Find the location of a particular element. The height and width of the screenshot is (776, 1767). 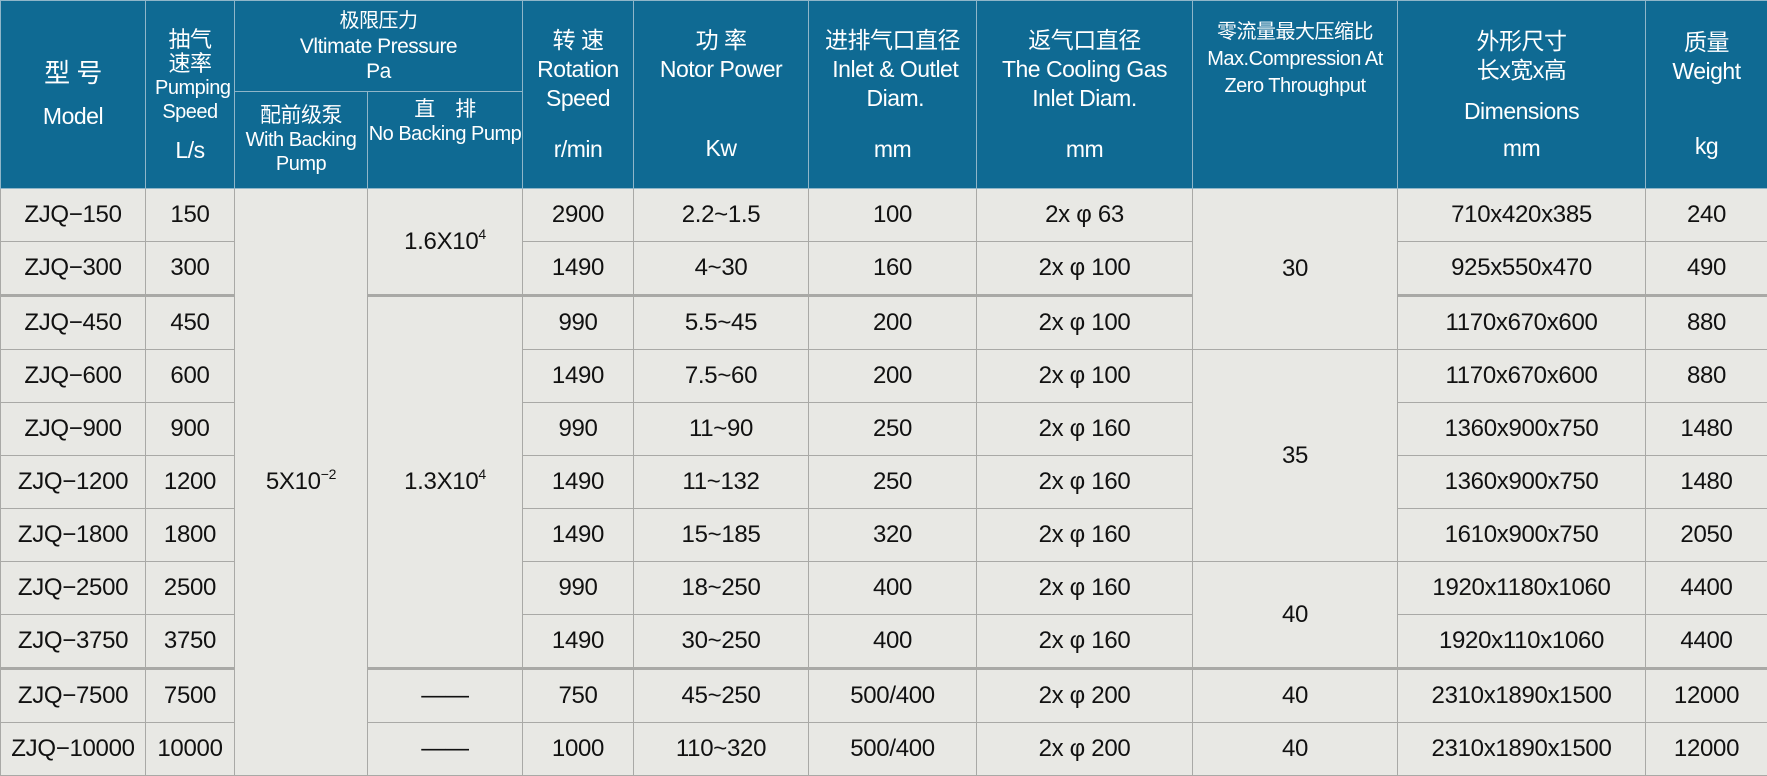

model-cell: ZJQ−900 is located at coordinates (73, 429).